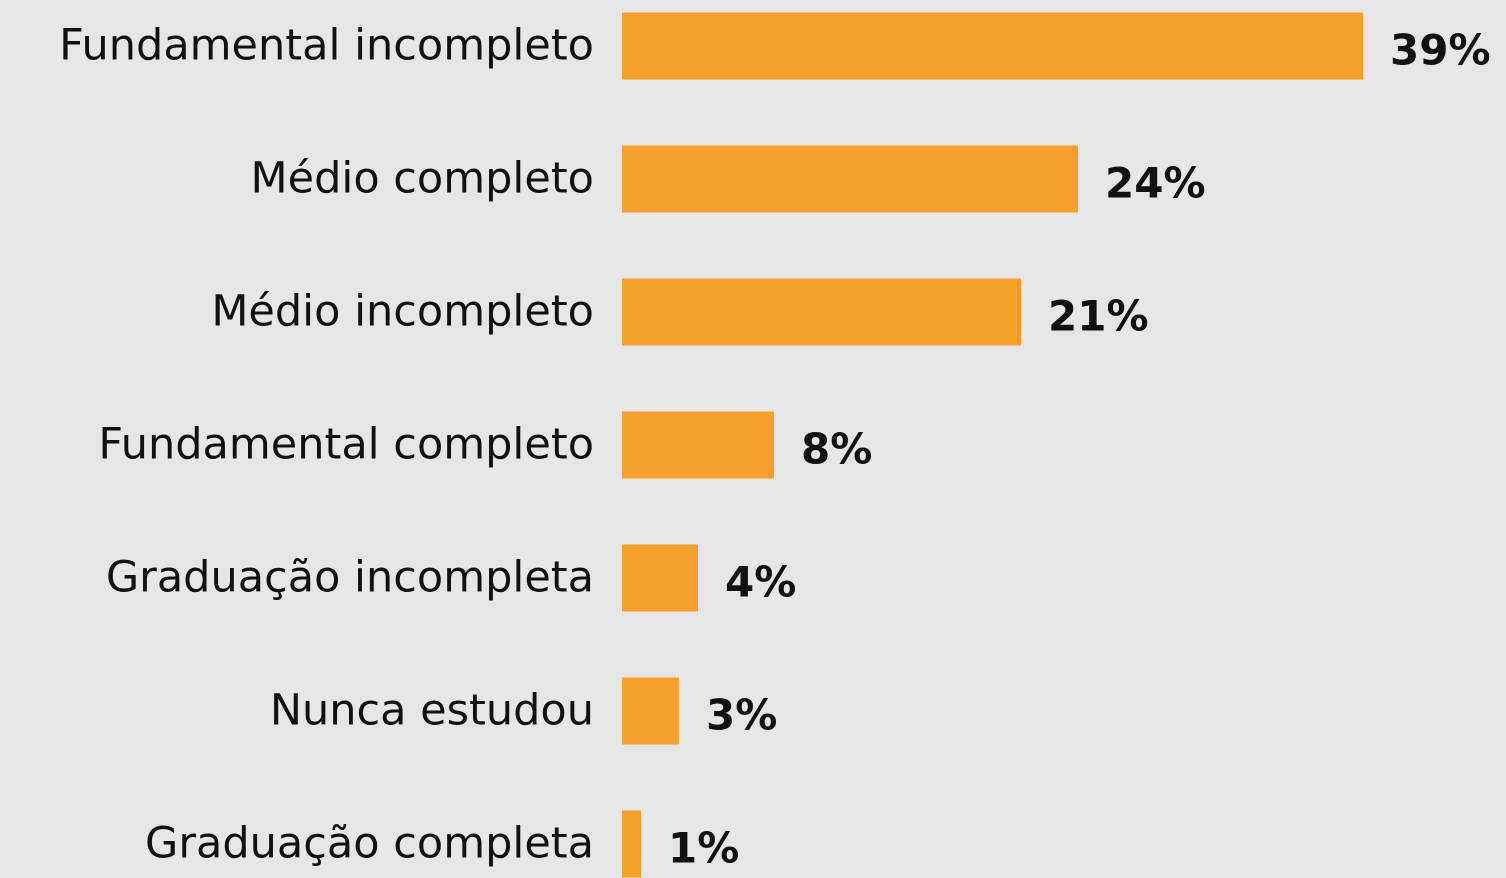  What do you see at coordinates (836, 449) in the screenshot?
I see `value-label: 8%` at bounding box center [836, 449].